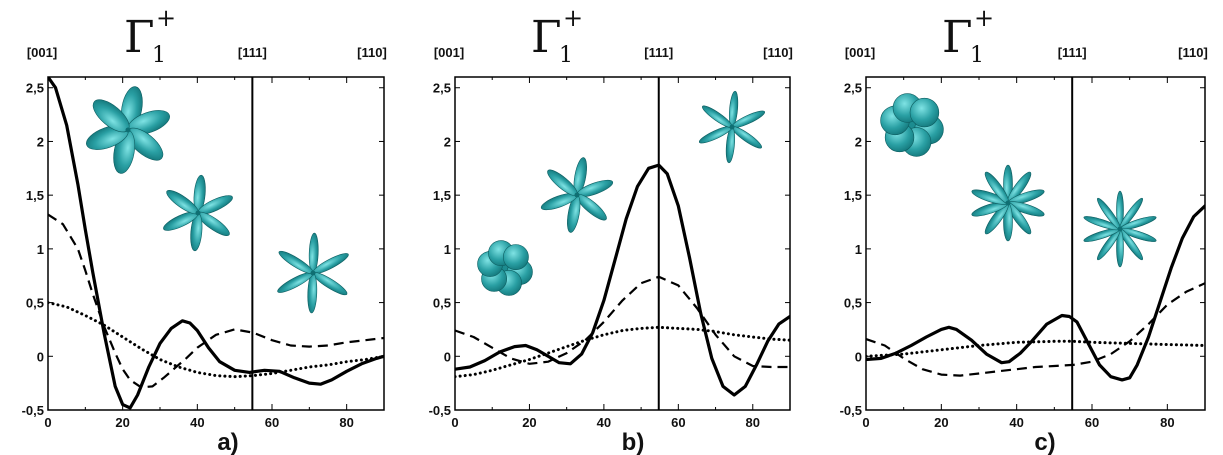 The width and height of the screenshot is (1223, 455). I want to click on panel-label: c), so click(1044, 442).